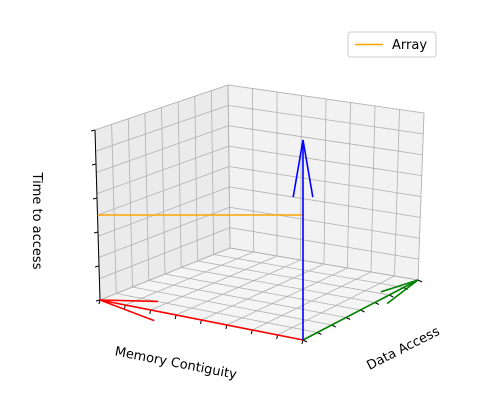 This screenshot has height=405, width=492. I want to click on x-axis-label: Memory Contiguity, so click(175, 363).